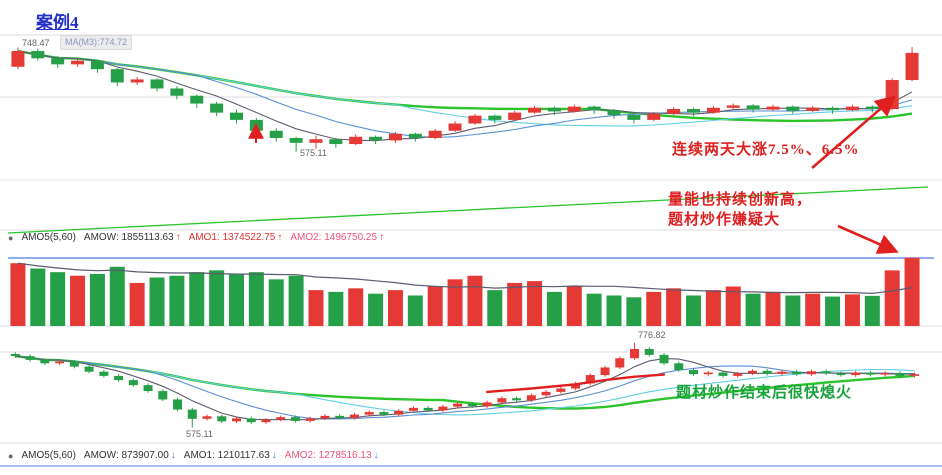 The width and height of the screenshot is (942, 475). I want to click on volume-ma-line, so click(465, 278).